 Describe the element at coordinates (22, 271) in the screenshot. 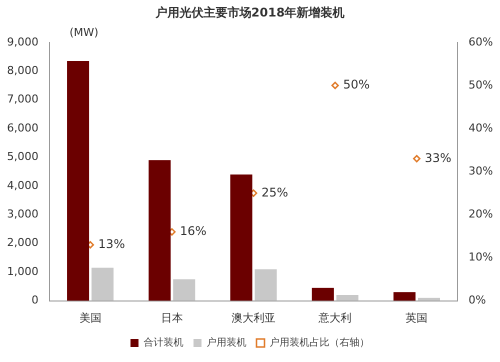

I see `y-tick-label: 1,000` at that location.